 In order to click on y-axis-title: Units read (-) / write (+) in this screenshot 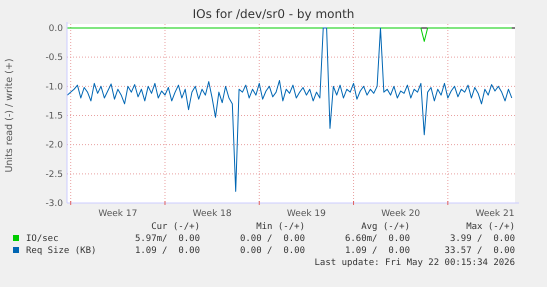, I will do `click(9, 115)`.